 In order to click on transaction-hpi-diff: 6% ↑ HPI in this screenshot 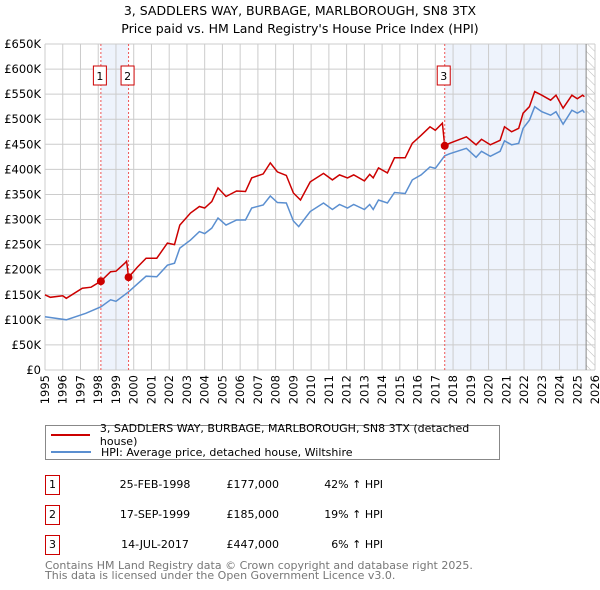, I will do `click(357, 544)`.